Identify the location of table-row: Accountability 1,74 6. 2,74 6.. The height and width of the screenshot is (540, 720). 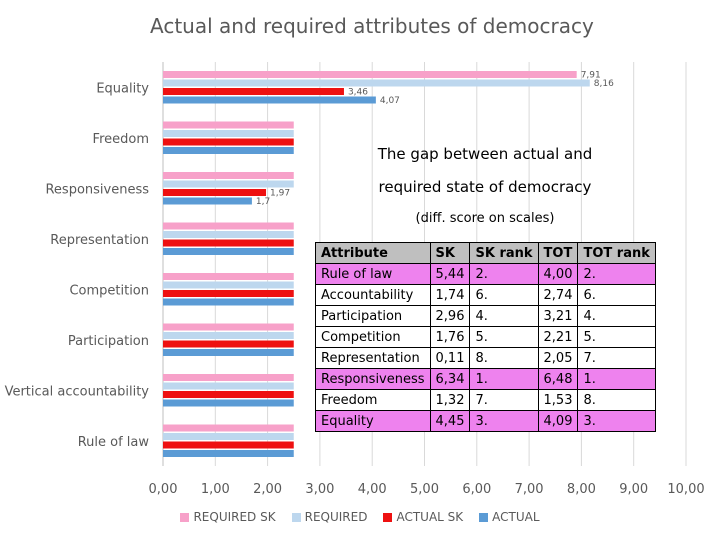
(485, 295).